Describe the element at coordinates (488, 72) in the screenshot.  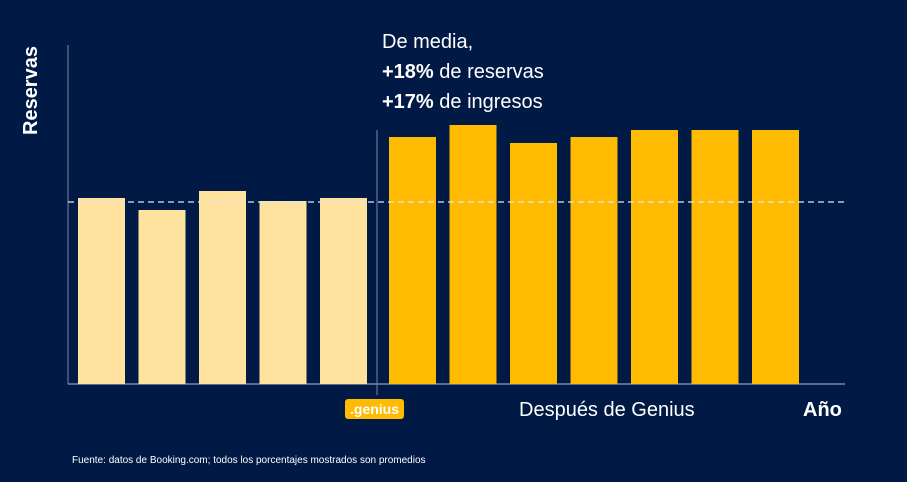
I see `bookings-text: de reservas` at that location.